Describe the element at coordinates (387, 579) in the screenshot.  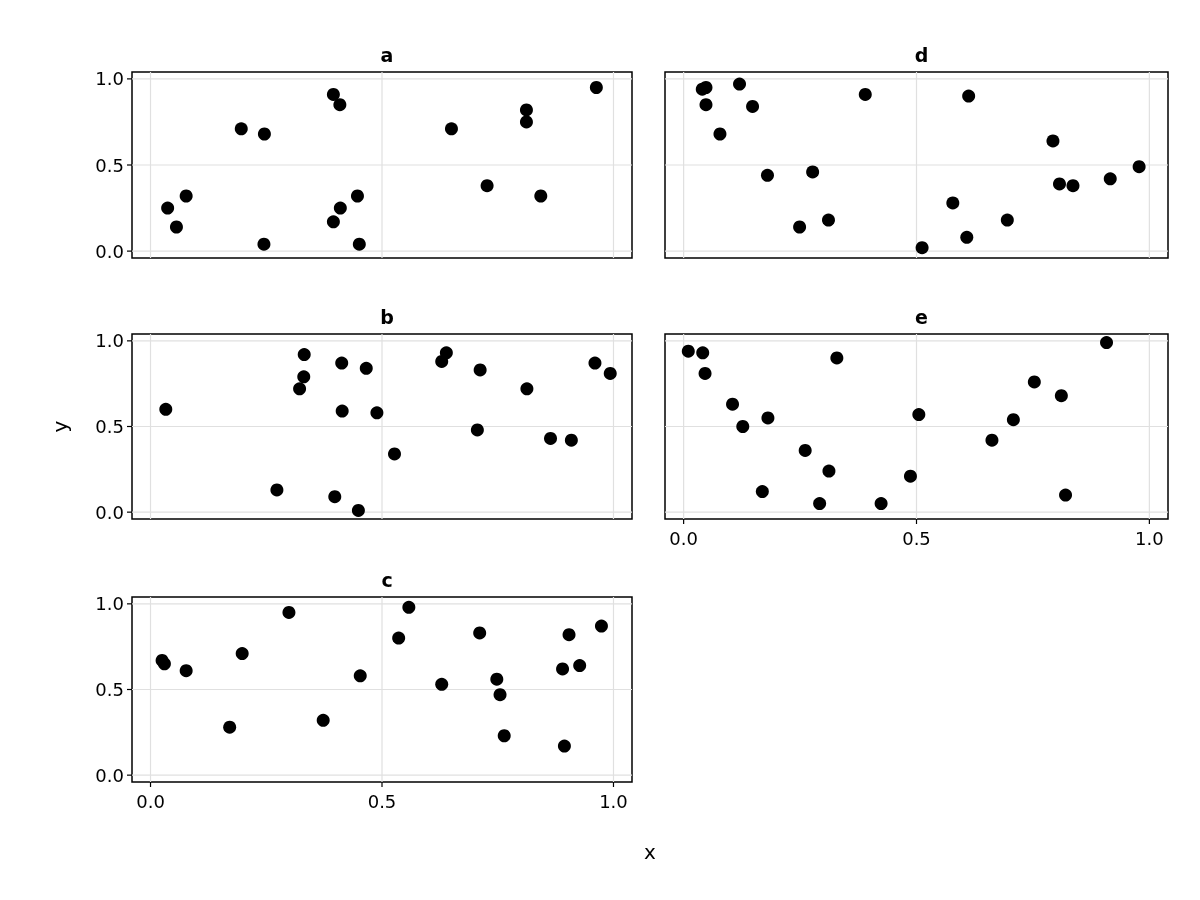
I see `chart-title: c` at that location.